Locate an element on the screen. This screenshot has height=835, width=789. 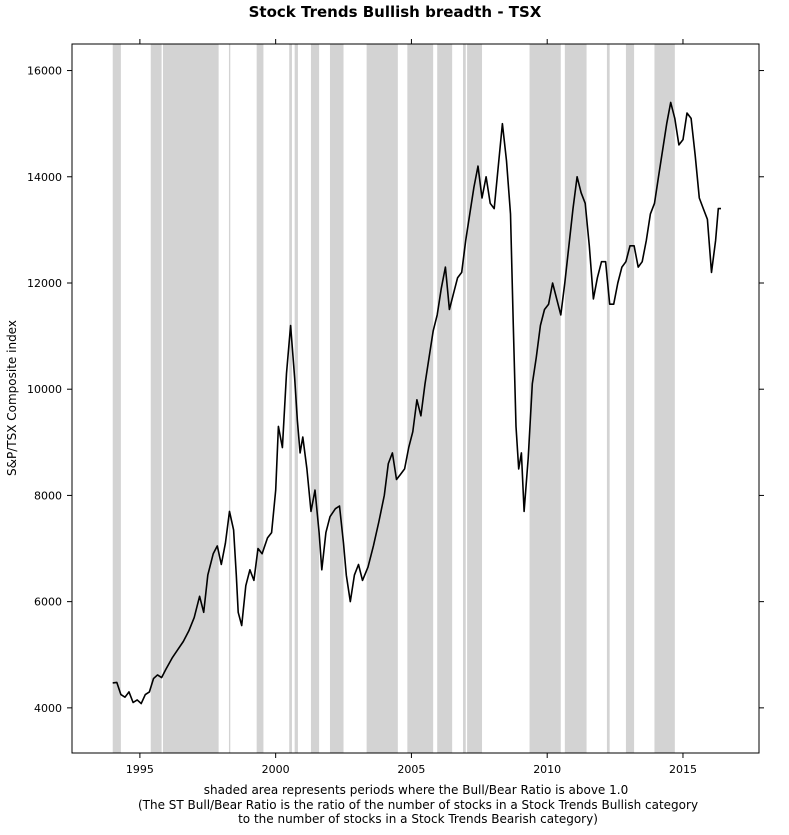
y-tick-label-14000: 14000 is located at coordinates (44, 177).